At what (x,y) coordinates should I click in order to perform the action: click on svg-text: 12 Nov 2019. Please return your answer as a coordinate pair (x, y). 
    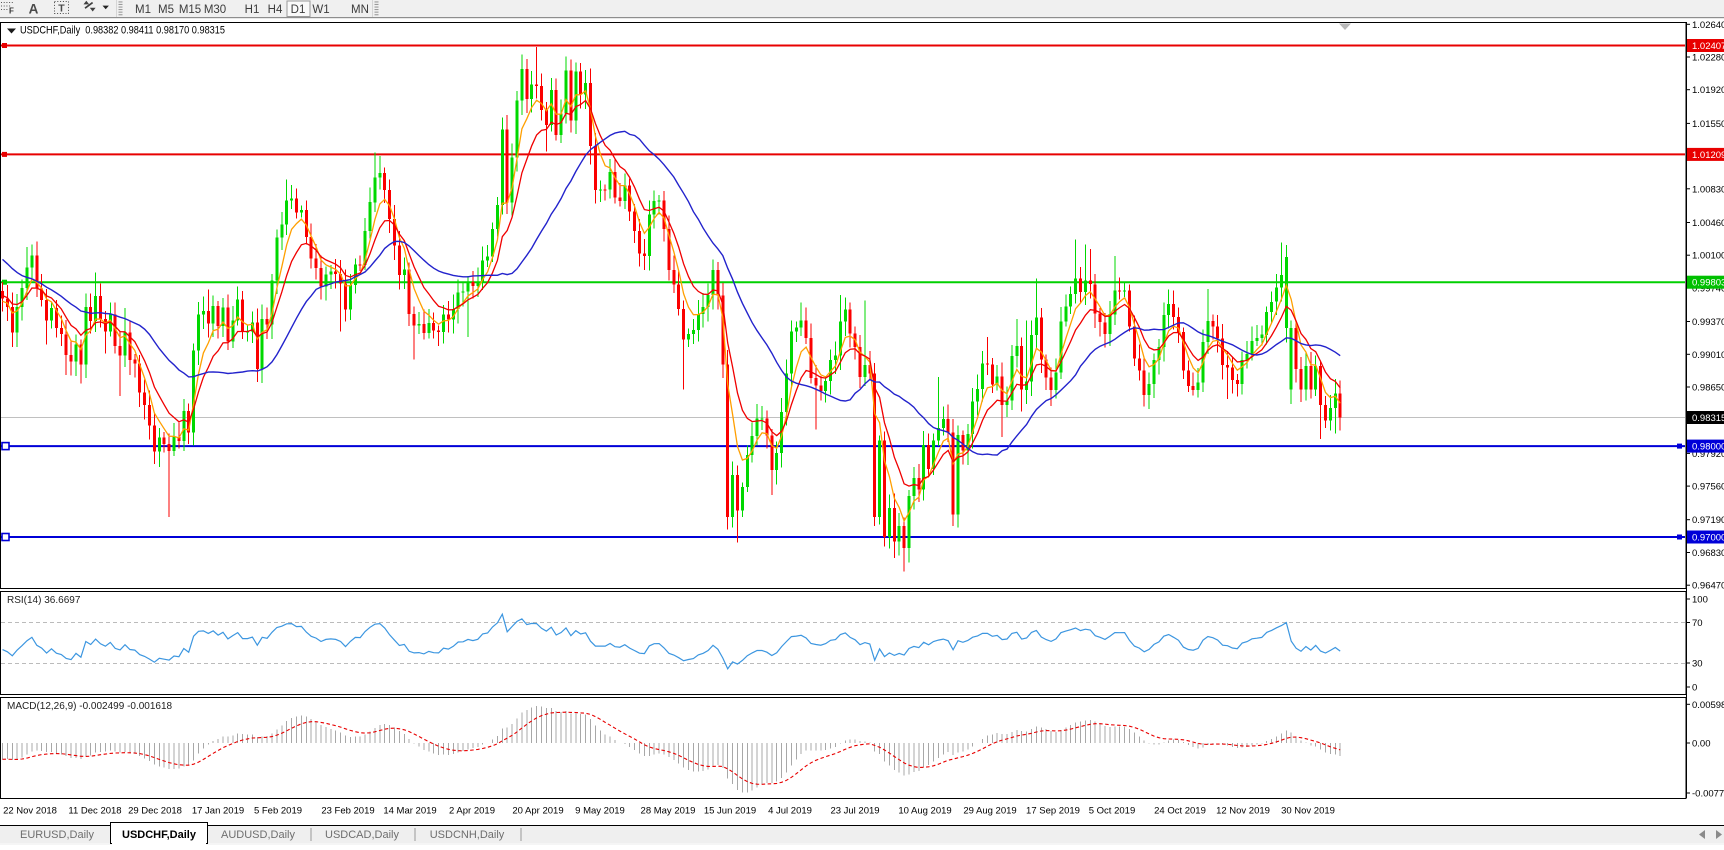
    Looking at the image, I should click on (1243, 811).